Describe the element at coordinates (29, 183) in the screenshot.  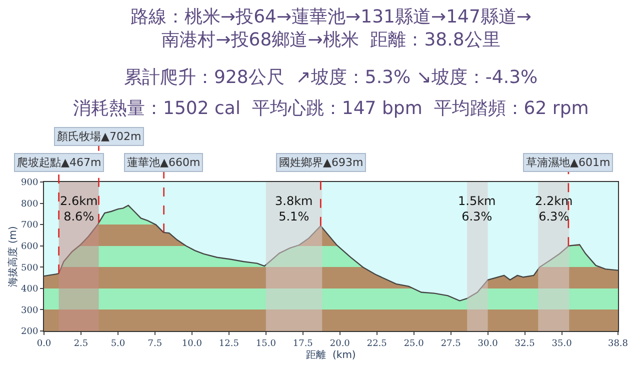
I see `y-tick-label: 900` at that location.